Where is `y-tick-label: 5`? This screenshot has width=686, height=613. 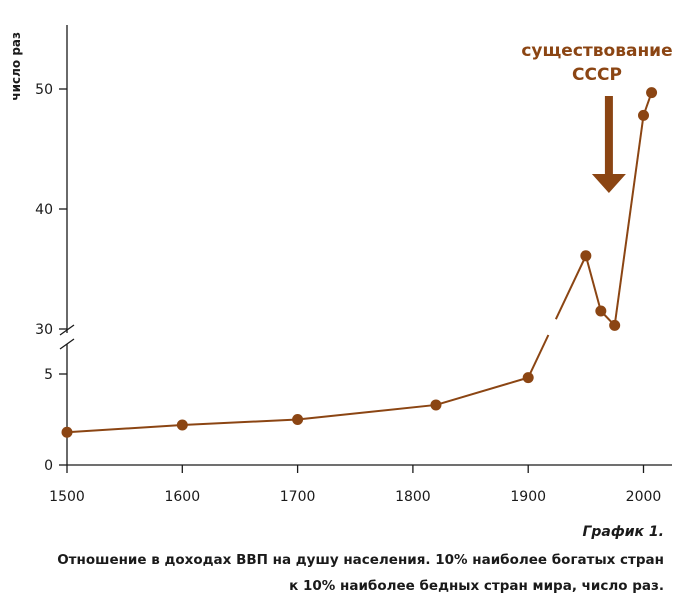 y-tick-label: 5 is located at coordinates (48, 375).